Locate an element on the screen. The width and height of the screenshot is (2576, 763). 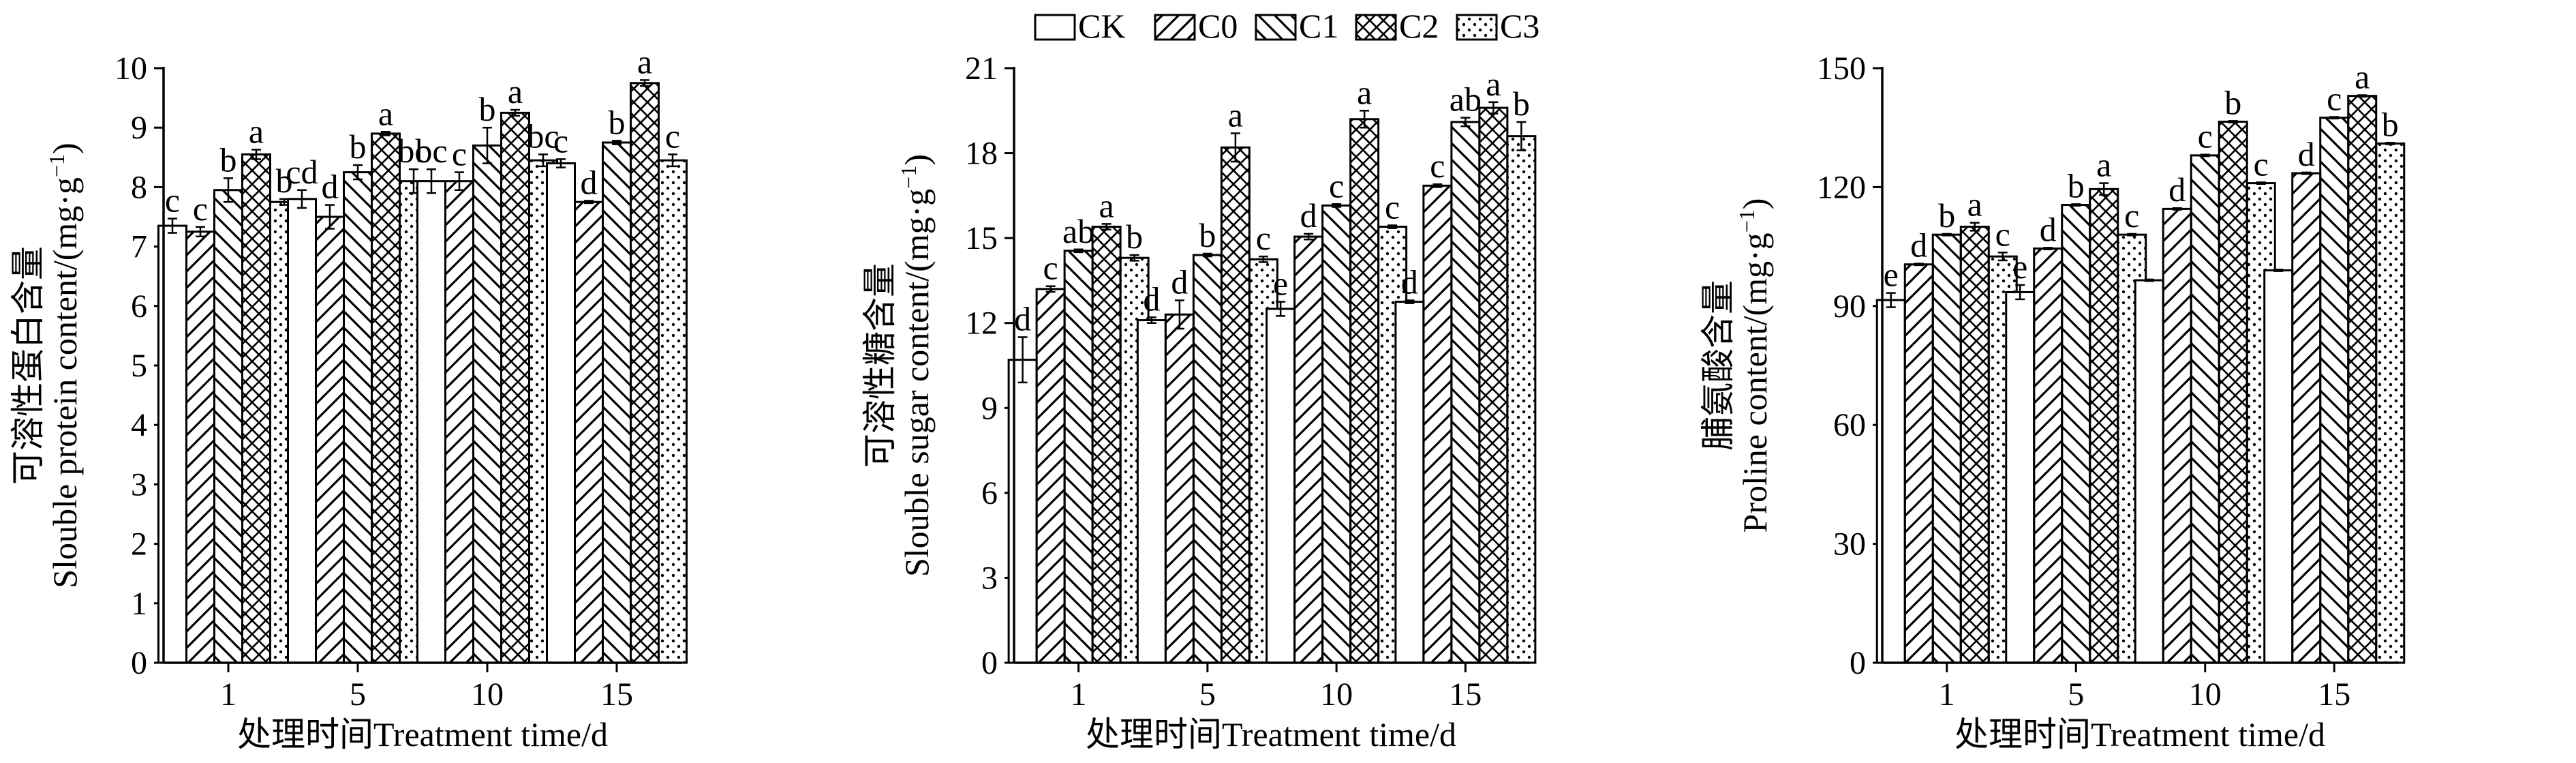
y-tick-label: 5 is located at coordinates (139, 366).